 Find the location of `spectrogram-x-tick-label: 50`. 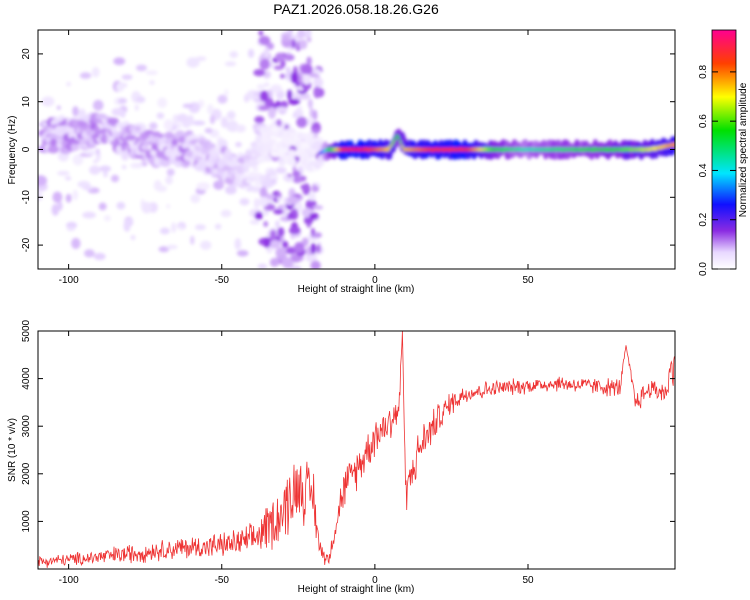

spectrogram-x-tick-label: 50 is located at coordinates (528, 280).